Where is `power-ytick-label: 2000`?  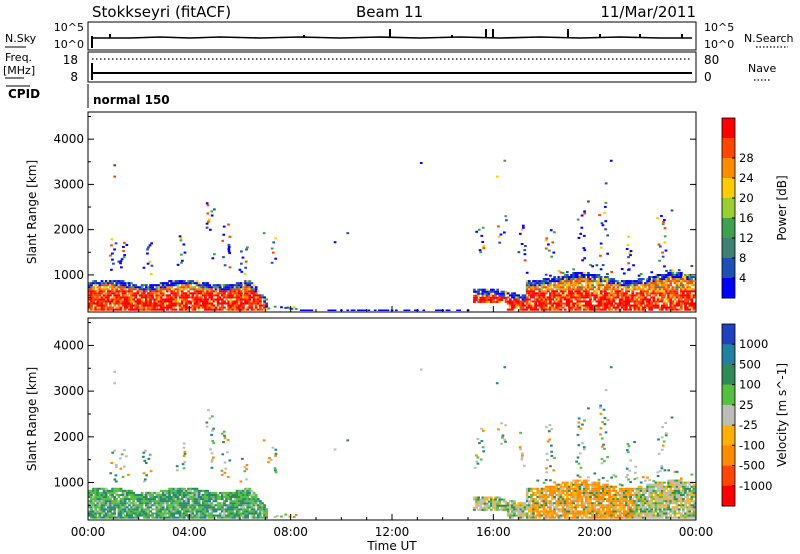
power-ytick-label: 2000 is located at coordinates (68, 230).